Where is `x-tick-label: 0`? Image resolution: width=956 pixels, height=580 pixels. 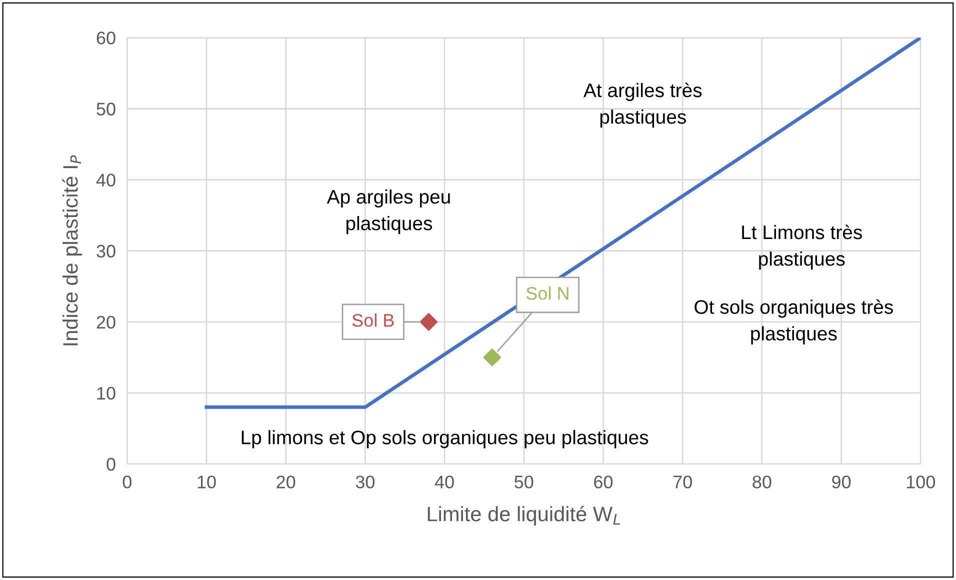
x-tick-label: 0 is located at coordinates (127, 482).